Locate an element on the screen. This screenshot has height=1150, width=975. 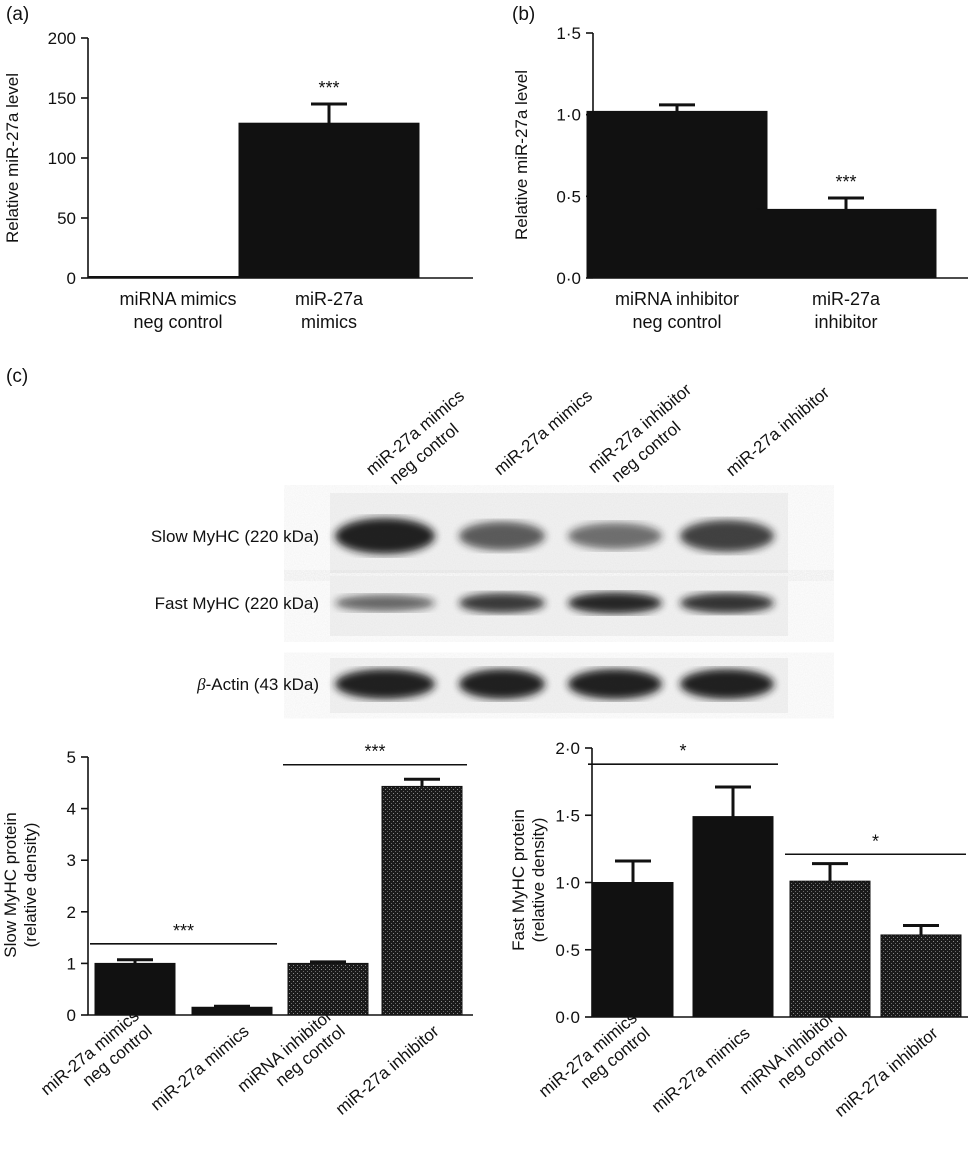
lane-label-text: miR-27a inhibitor is located at coordinates (777, 431).